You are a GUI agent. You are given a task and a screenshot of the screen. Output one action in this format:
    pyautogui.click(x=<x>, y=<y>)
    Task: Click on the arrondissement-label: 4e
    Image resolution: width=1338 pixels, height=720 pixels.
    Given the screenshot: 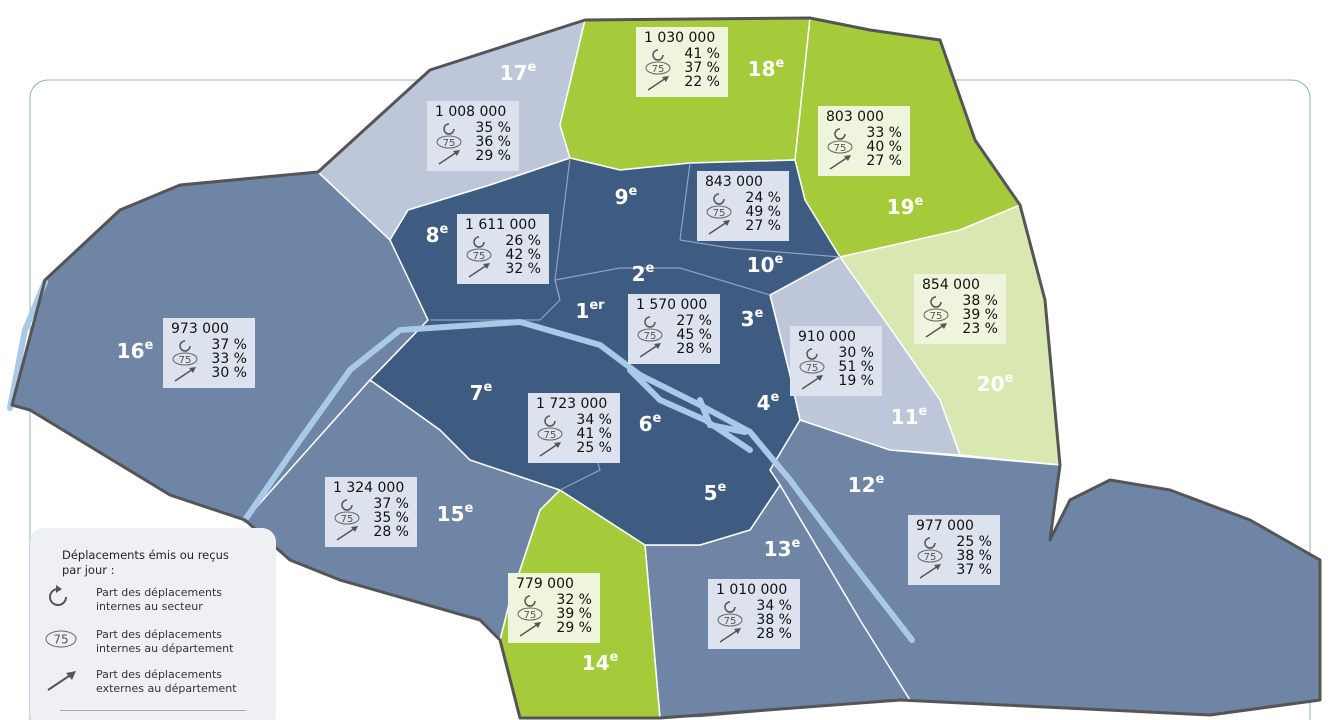 What is the action you would take?
    pyautogui.click(x=768, y=402)
    